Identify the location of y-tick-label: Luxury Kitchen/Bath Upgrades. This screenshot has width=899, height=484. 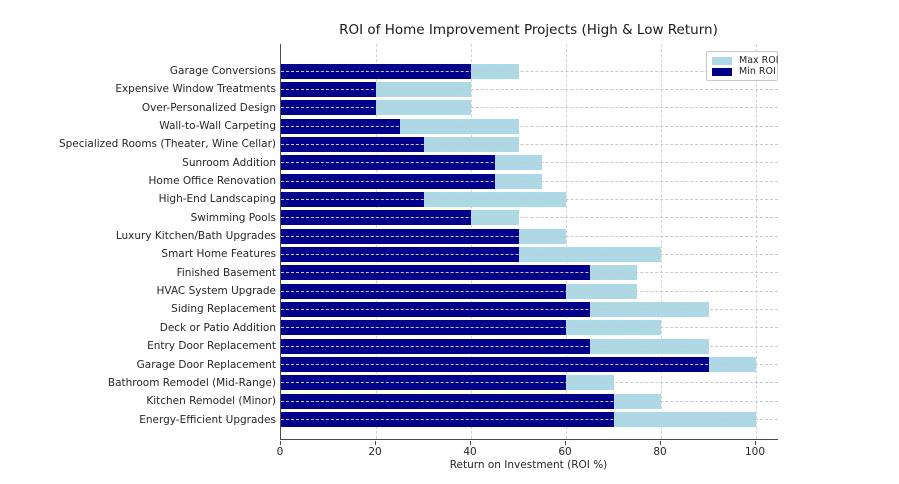
(195, 236).